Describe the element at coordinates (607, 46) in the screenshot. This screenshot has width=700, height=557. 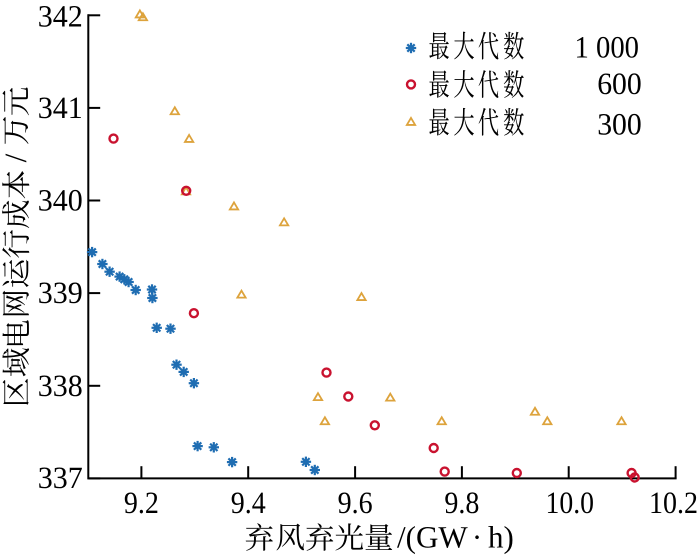
I see `svg-text: 1 000` at that location.